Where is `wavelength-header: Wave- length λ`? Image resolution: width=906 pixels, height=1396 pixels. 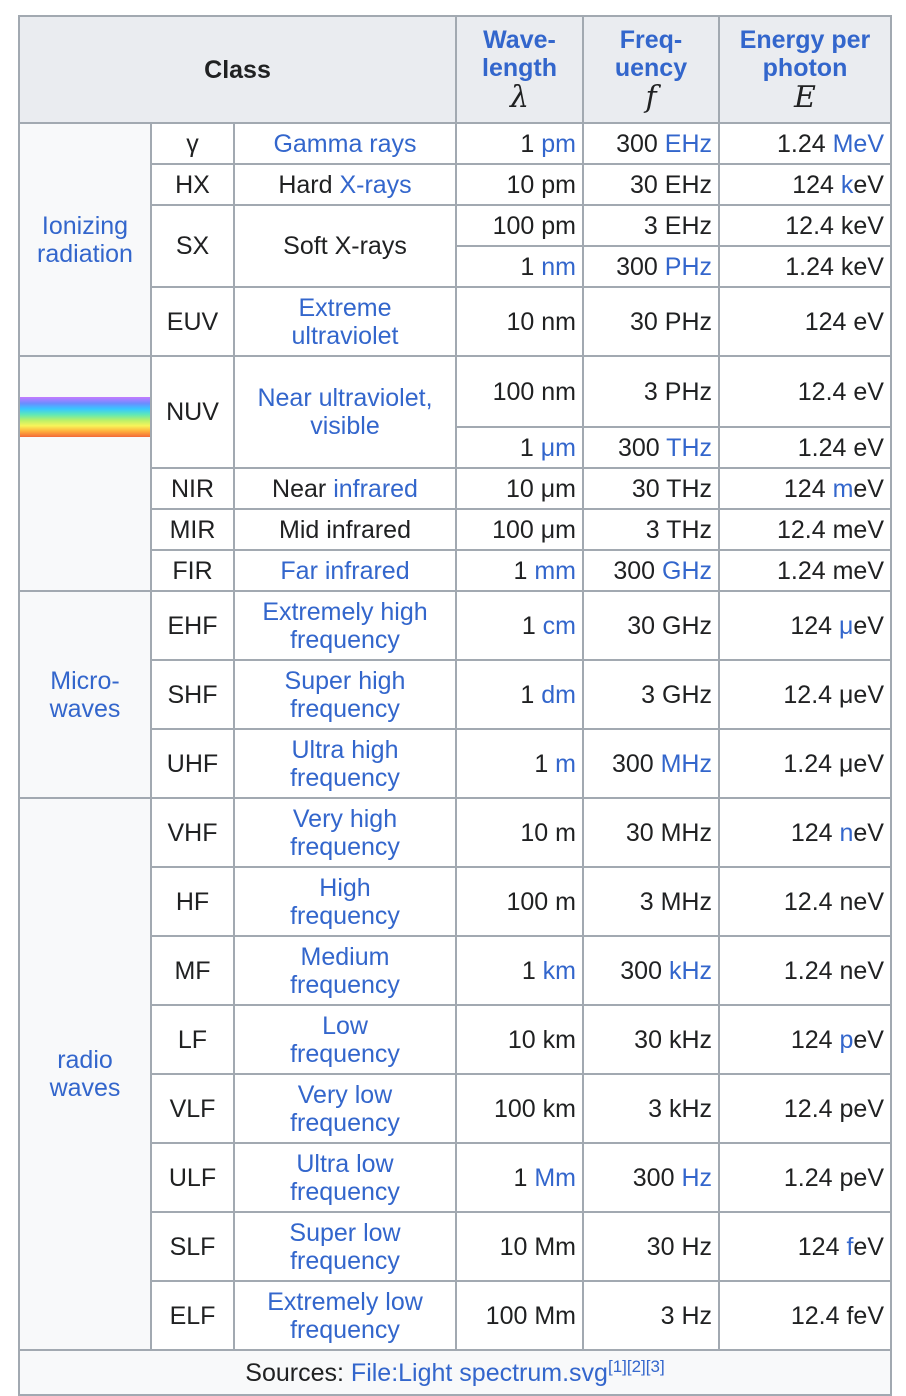
wavelength-header: Wave- length λ is located at coordinates (519, 69).